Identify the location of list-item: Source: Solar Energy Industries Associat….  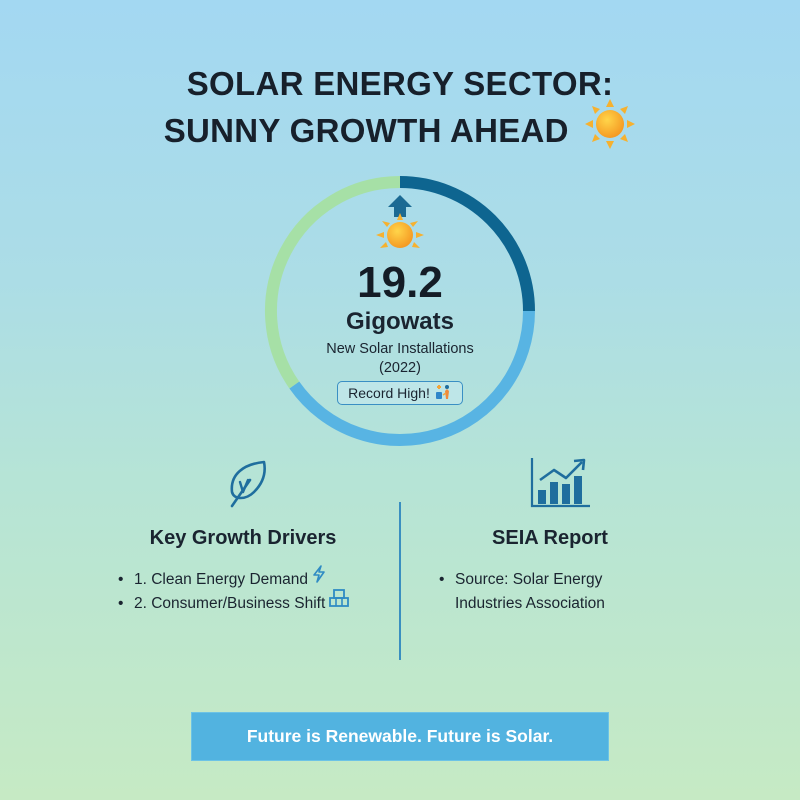
(520, 592).